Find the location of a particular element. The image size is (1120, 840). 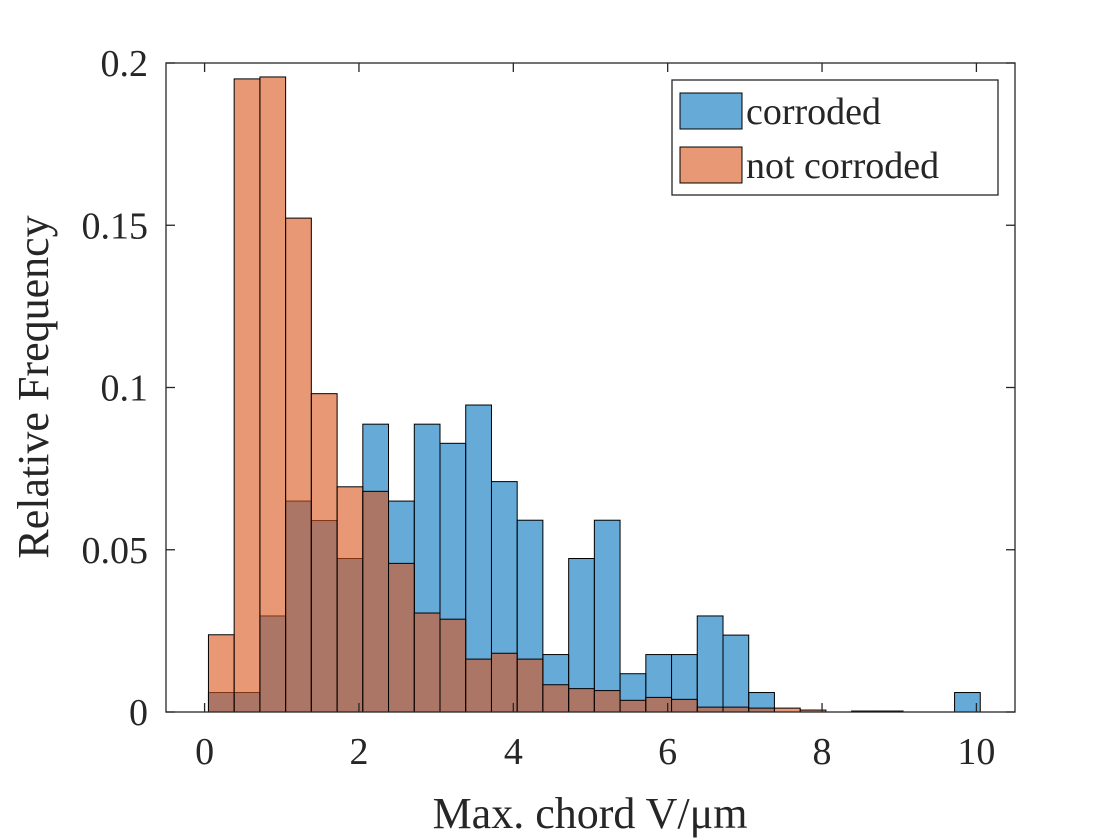

y-tick-label: 0.15 is located at coordinates (115, 226).